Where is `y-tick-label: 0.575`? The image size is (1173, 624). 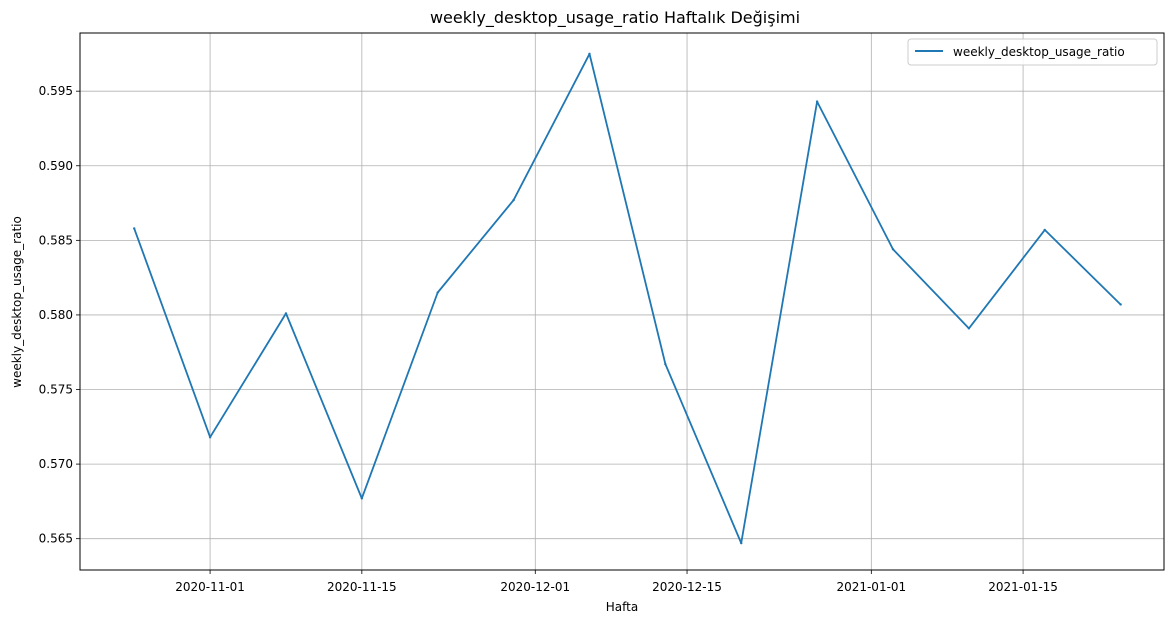
y-tick-label: 0.575 is located at coordinates (56, 390).